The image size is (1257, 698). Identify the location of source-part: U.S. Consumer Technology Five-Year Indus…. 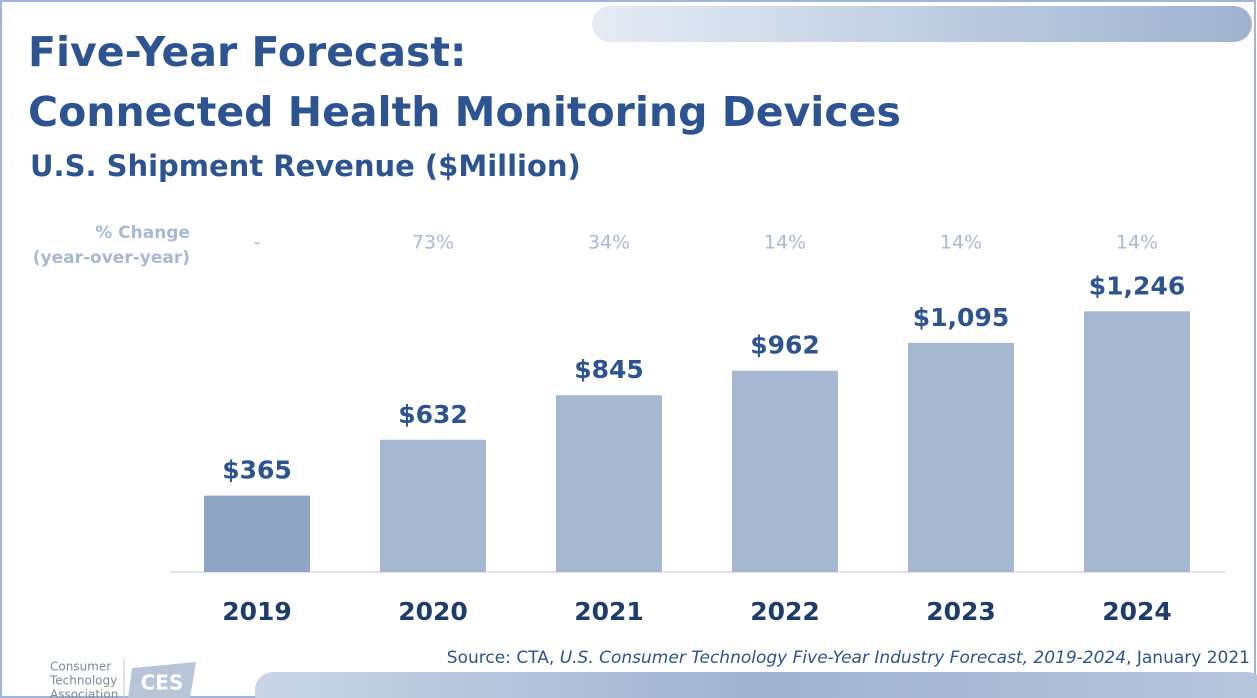
(843, 658).